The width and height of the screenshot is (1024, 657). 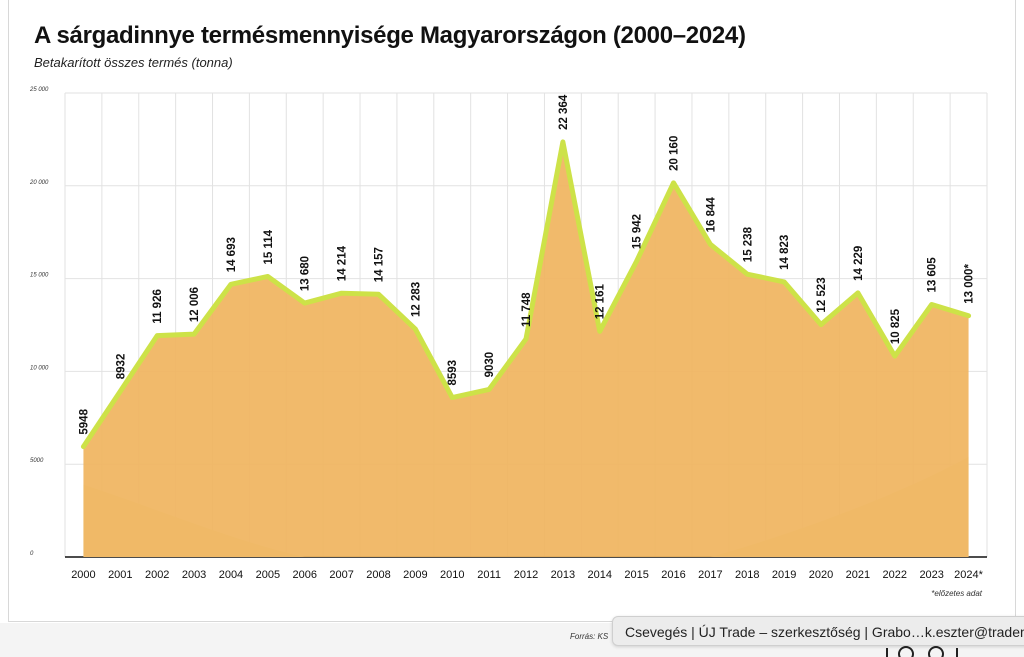 I want to click on y-tick-label: 25 000, so click(x=39, y=90).